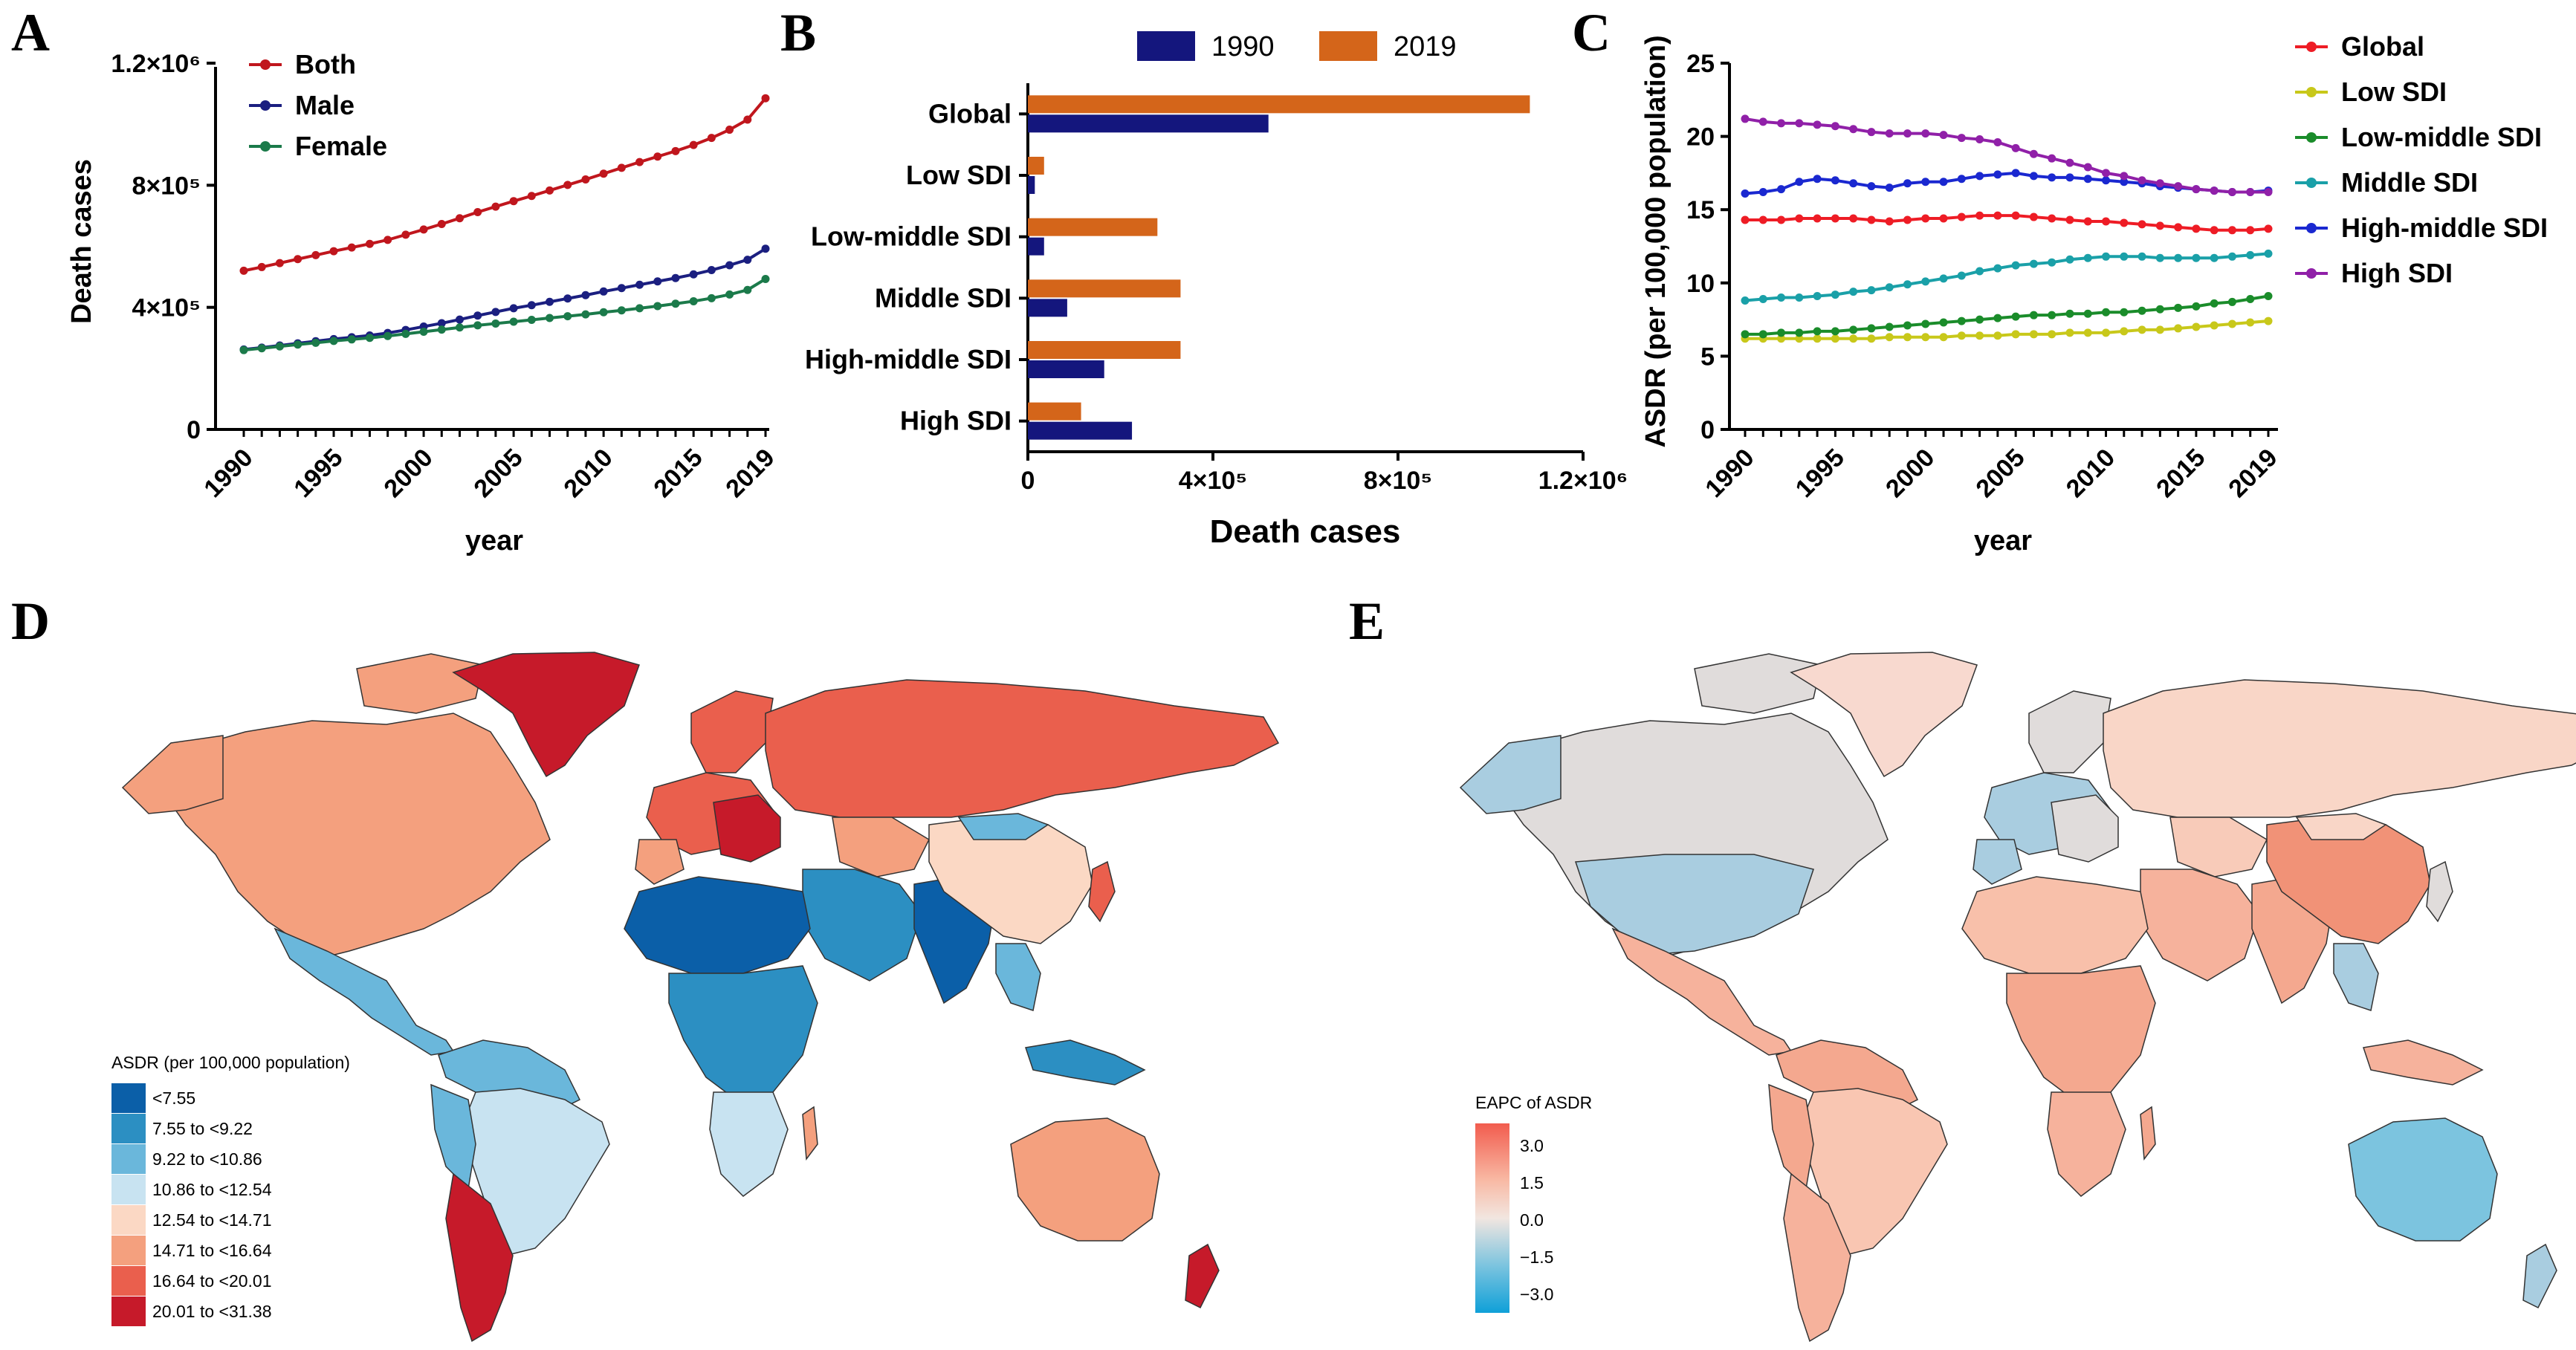 The image size is (2576, 1350). Describe the element at coordinates (2006, 155) in the screenshot. I see `panel-c-series-high-sdi-line` at that location.